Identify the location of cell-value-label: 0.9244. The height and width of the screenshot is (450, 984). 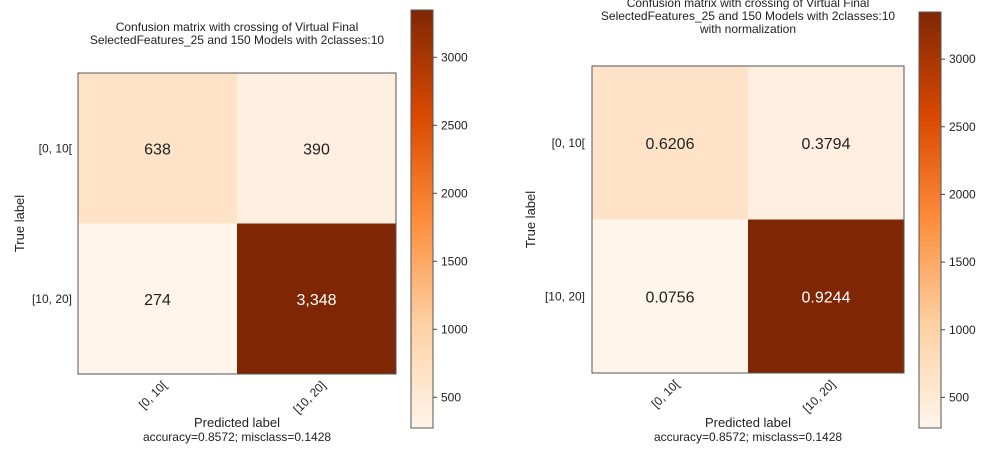
(826, 297).